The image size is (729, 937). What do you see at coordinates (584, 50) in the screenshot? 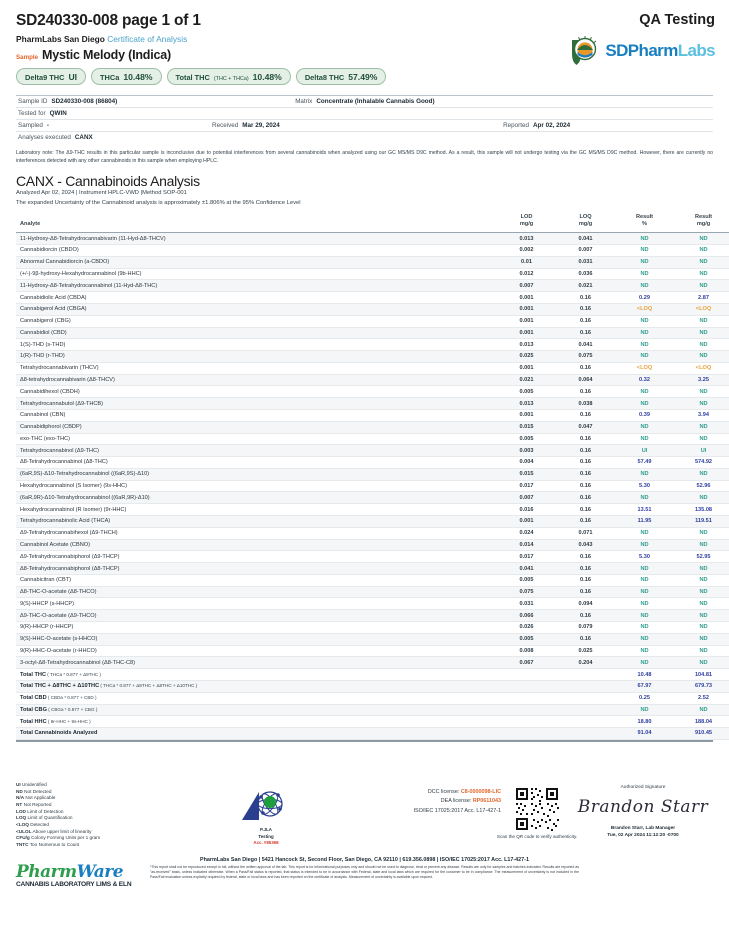
I see `sdpharmlabs-emblem-icon` at bounding box center [584, 50].